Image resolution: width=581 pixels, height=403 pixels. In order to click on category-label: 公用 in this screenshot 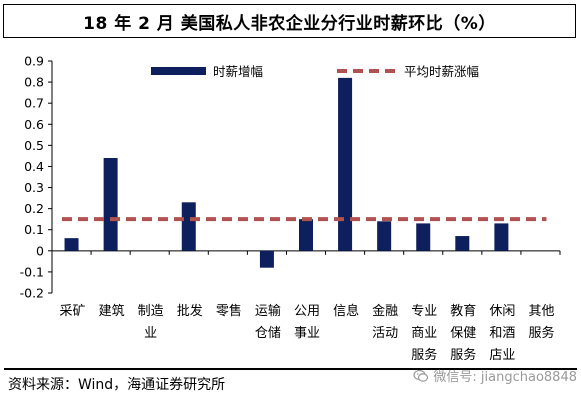, I will do `click(307, 311)`.